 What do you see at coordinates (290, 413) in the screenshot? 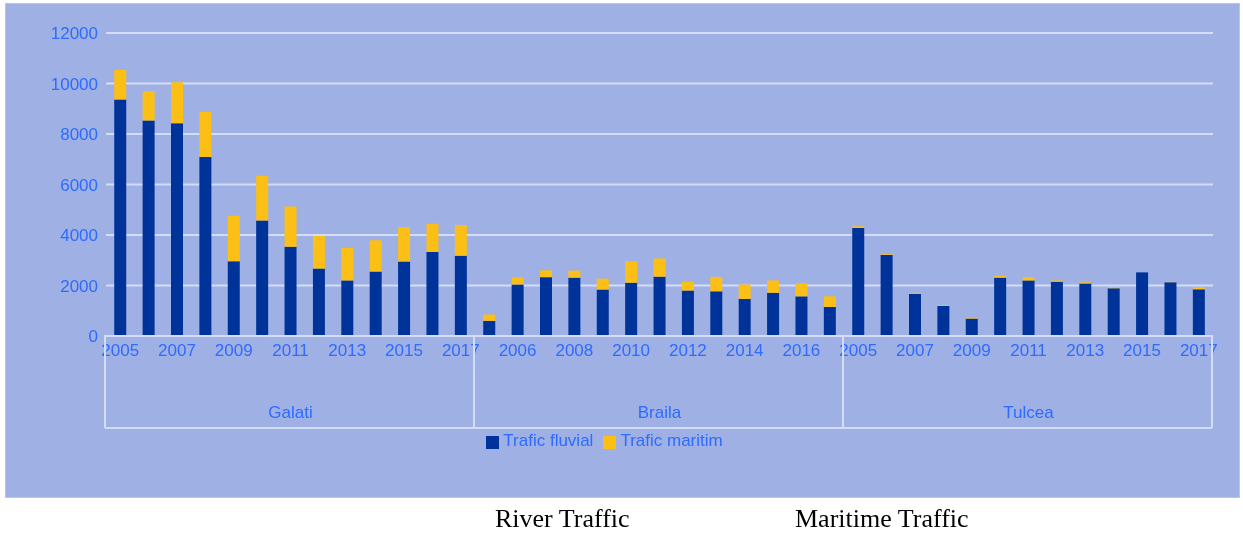
I see `text: Galati` at bounding box center [290, 413].